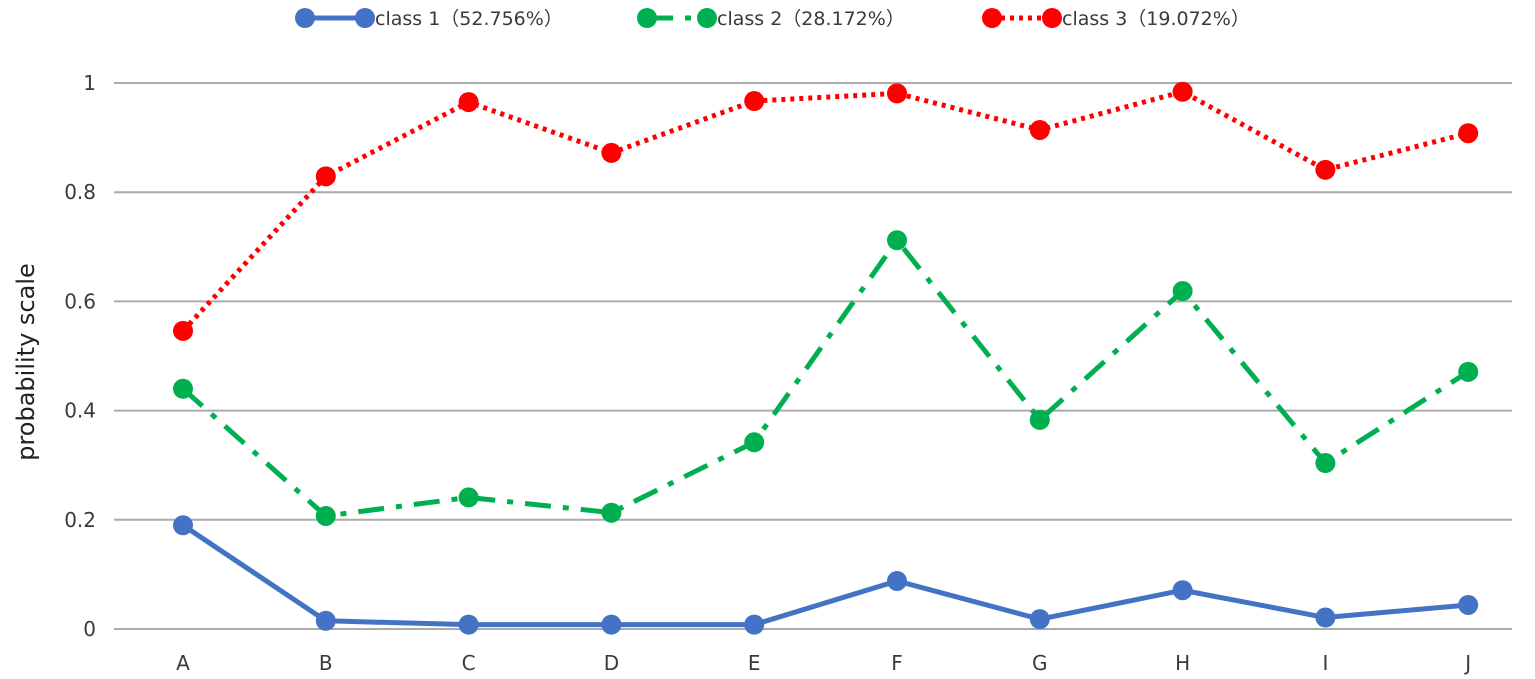 The image size is (1535, 679). What do you see at coordinates (183, 663) in the screenshot?
I see `x-tick-label: A` at bounding box center [183, 663].